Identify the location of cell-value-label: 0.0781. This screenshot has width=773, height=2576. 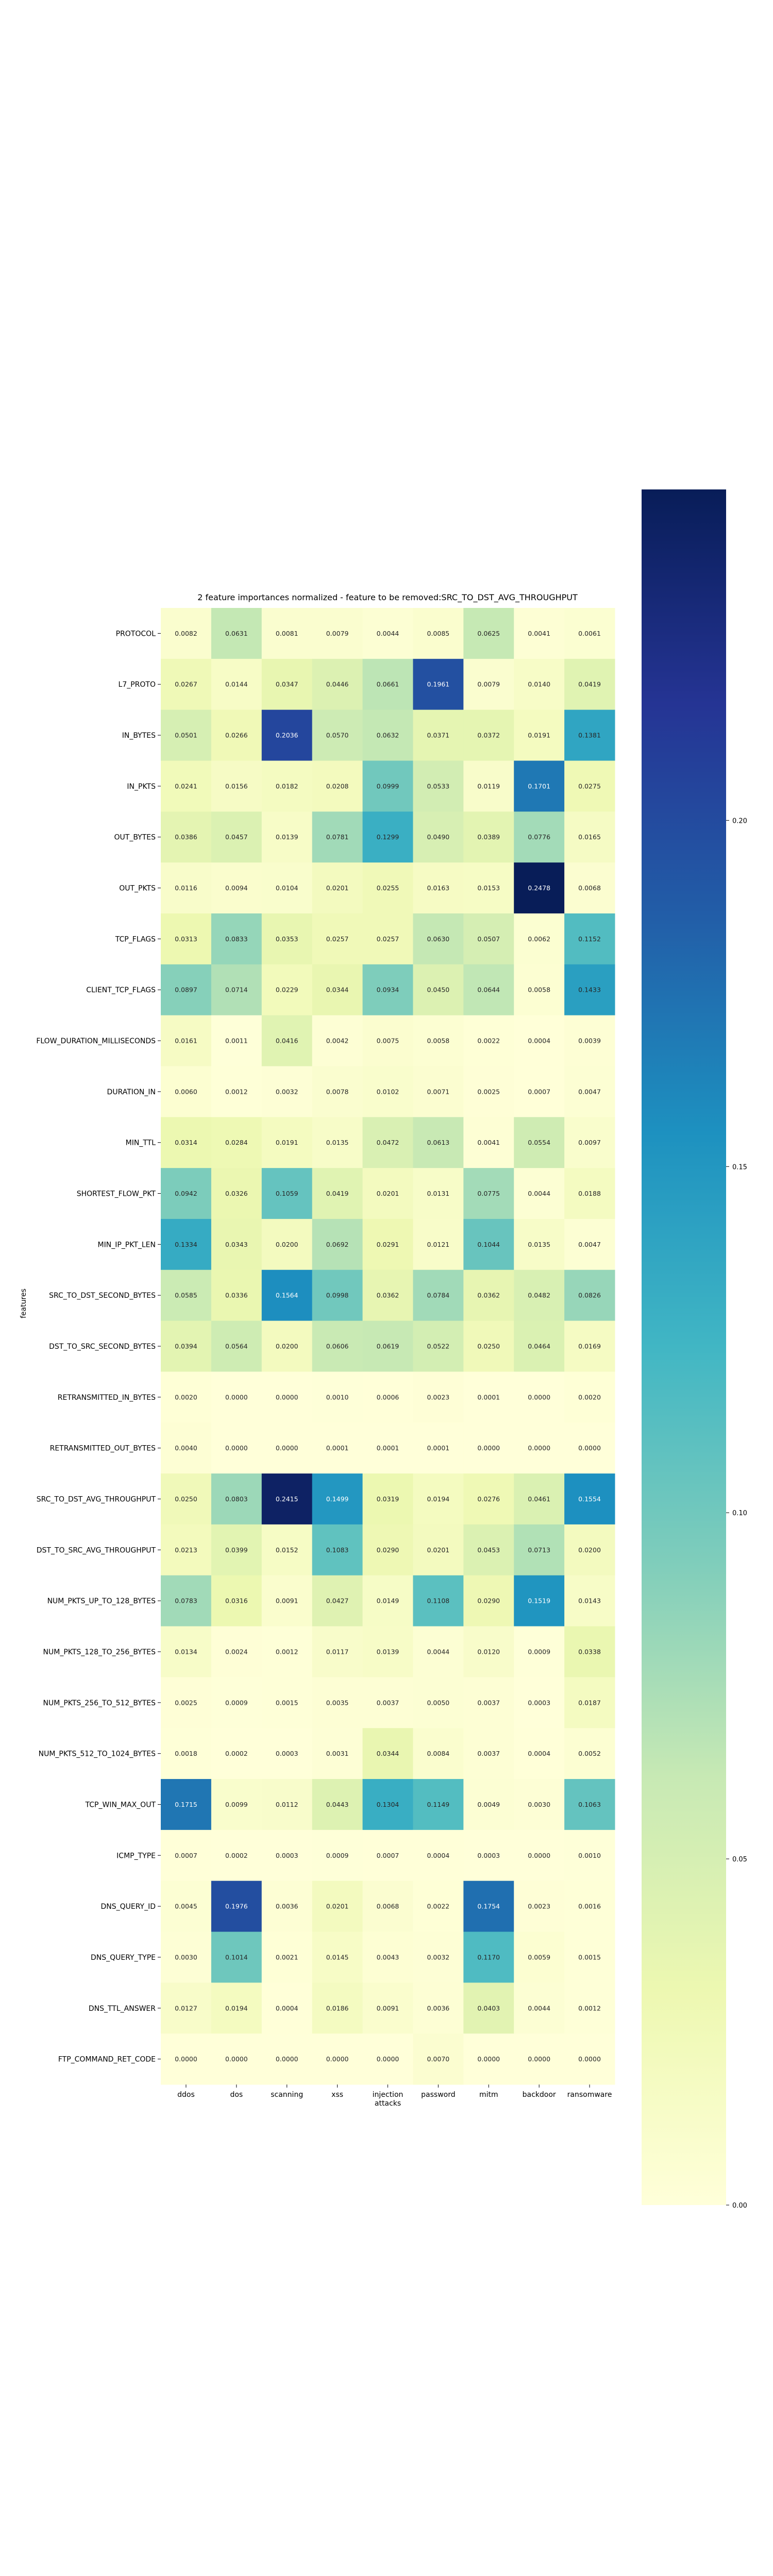
(337, 837).